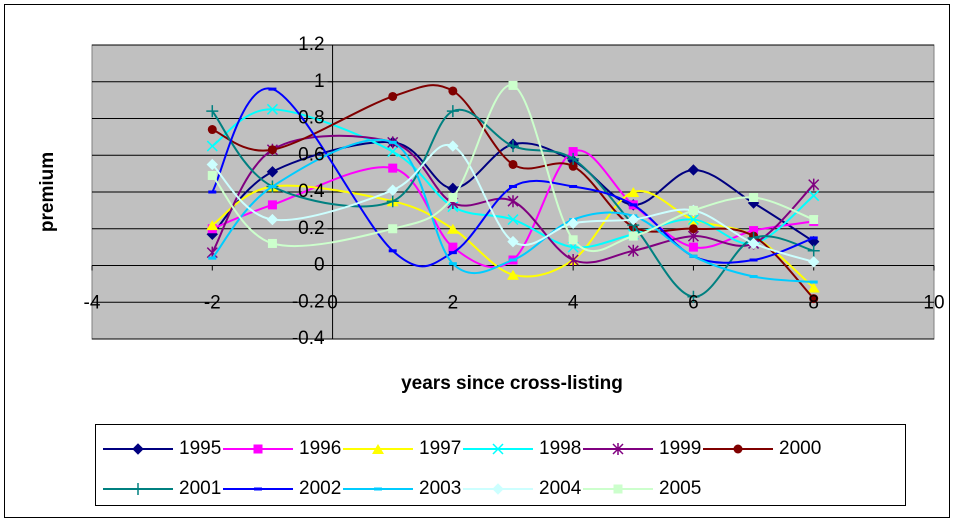 The width and height of the screenshot is (955, 523). I want to click on x-tick-label: 8, so click(813, 303).